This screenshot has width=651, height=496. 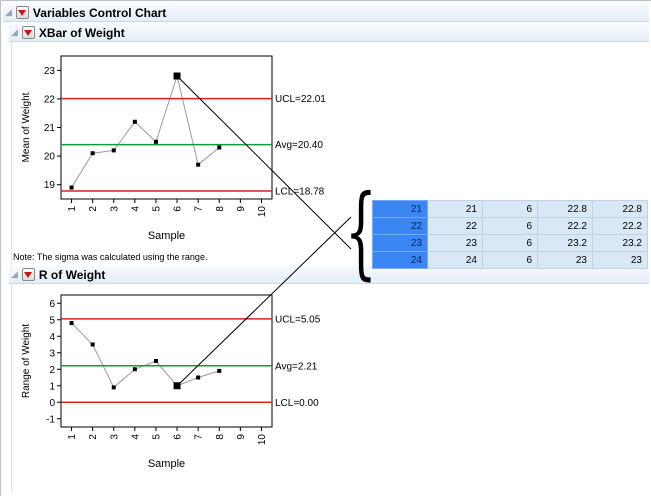 I want to click on control-line-label: UCL=5.05, so click(x=298, y=319).